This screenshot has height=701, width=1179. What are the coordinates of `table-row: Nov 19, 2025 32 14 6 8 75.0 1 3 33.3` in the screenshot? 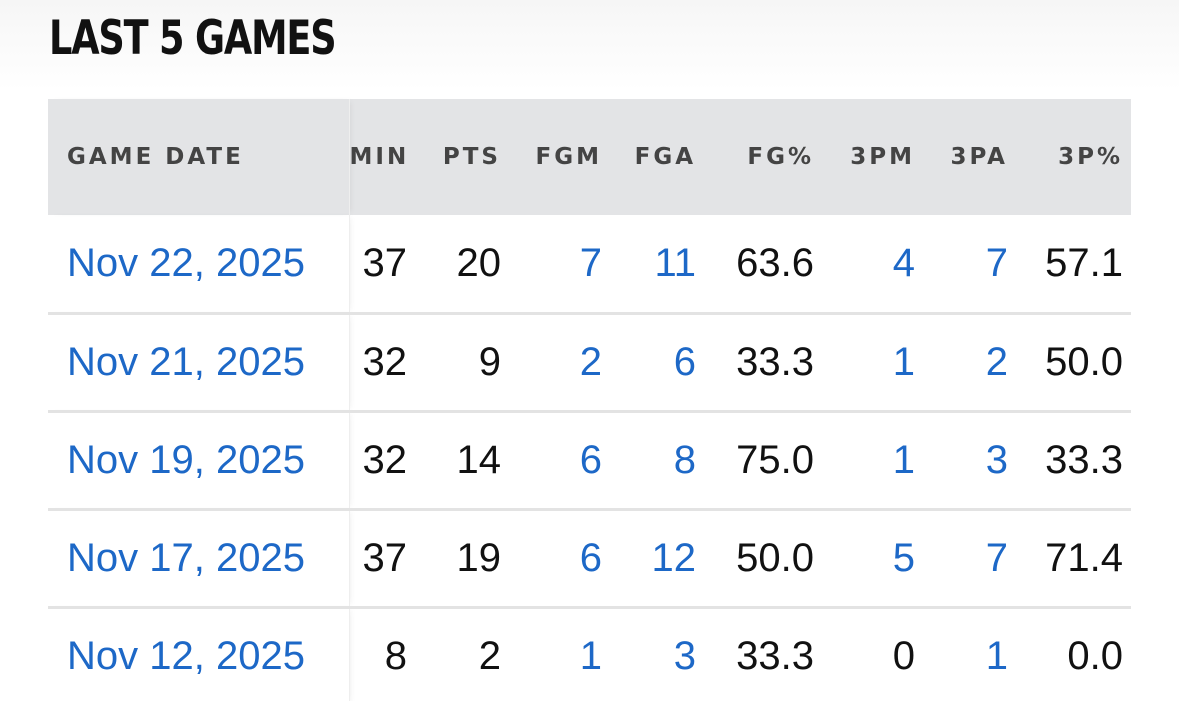 It's located at (589, 460).